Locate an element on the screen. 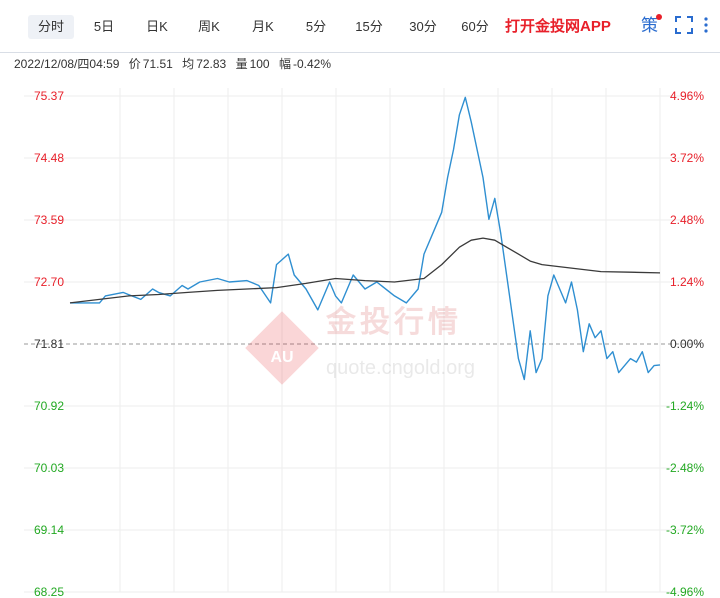  tab-intraday: 分时 is located at coordinates (51, 27).